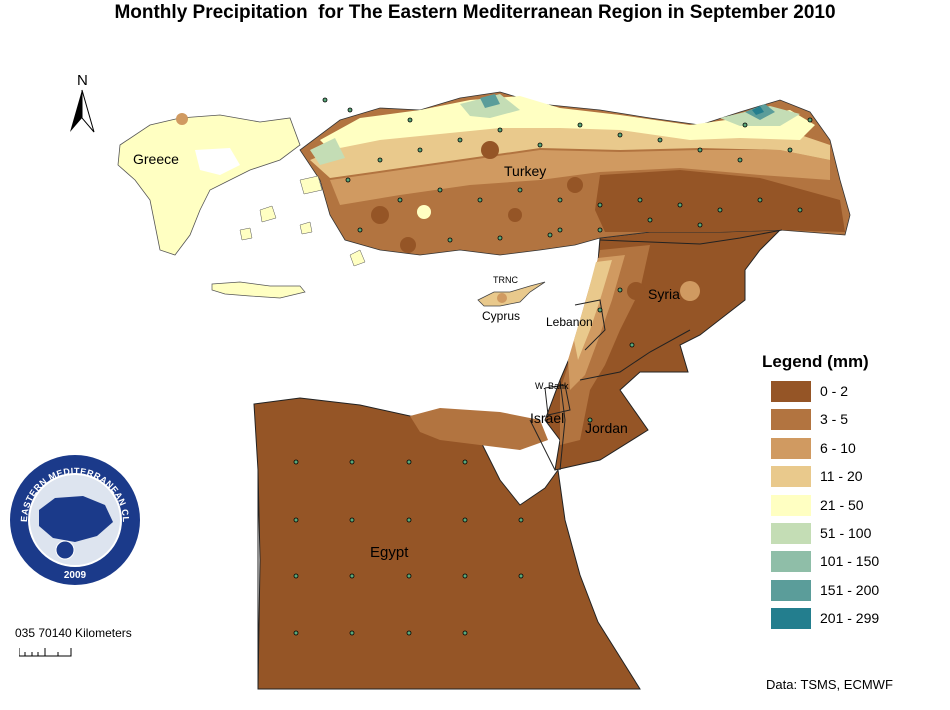 This screenshot has height=710, width=950. I want to click on legend-row: 51 - 100, so click(847, 536).